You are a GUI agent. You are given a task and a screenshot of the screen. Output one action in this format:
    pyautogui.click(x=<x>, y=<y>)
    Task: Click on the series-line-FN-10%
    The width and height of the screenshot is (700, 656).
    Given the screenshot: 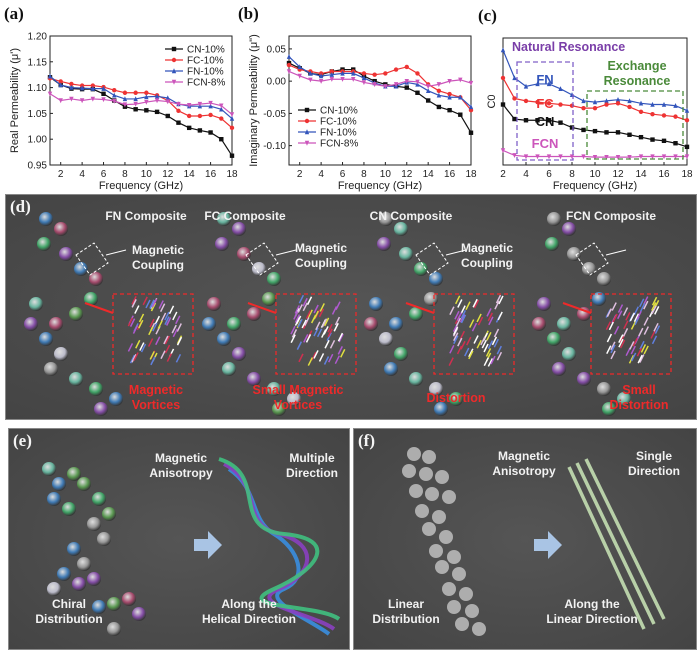 What is the action you would take?
    pyautogui.click(x=141, y=97)
    